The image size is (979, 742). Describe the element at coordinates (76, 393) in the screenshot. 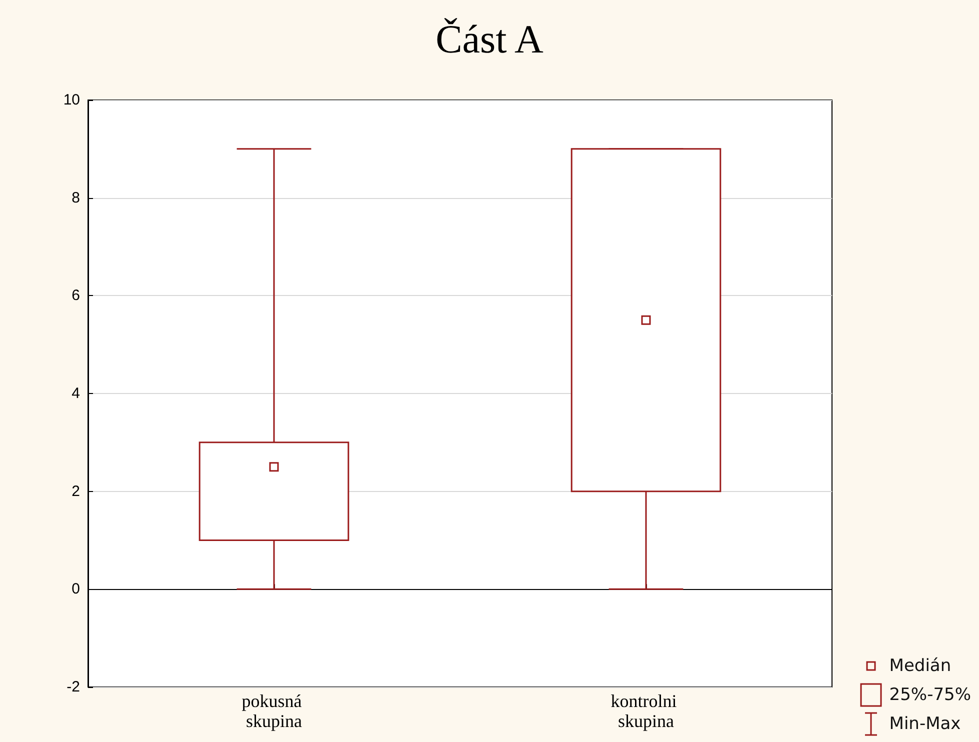

I see `y-tick-label: 4` at that location.